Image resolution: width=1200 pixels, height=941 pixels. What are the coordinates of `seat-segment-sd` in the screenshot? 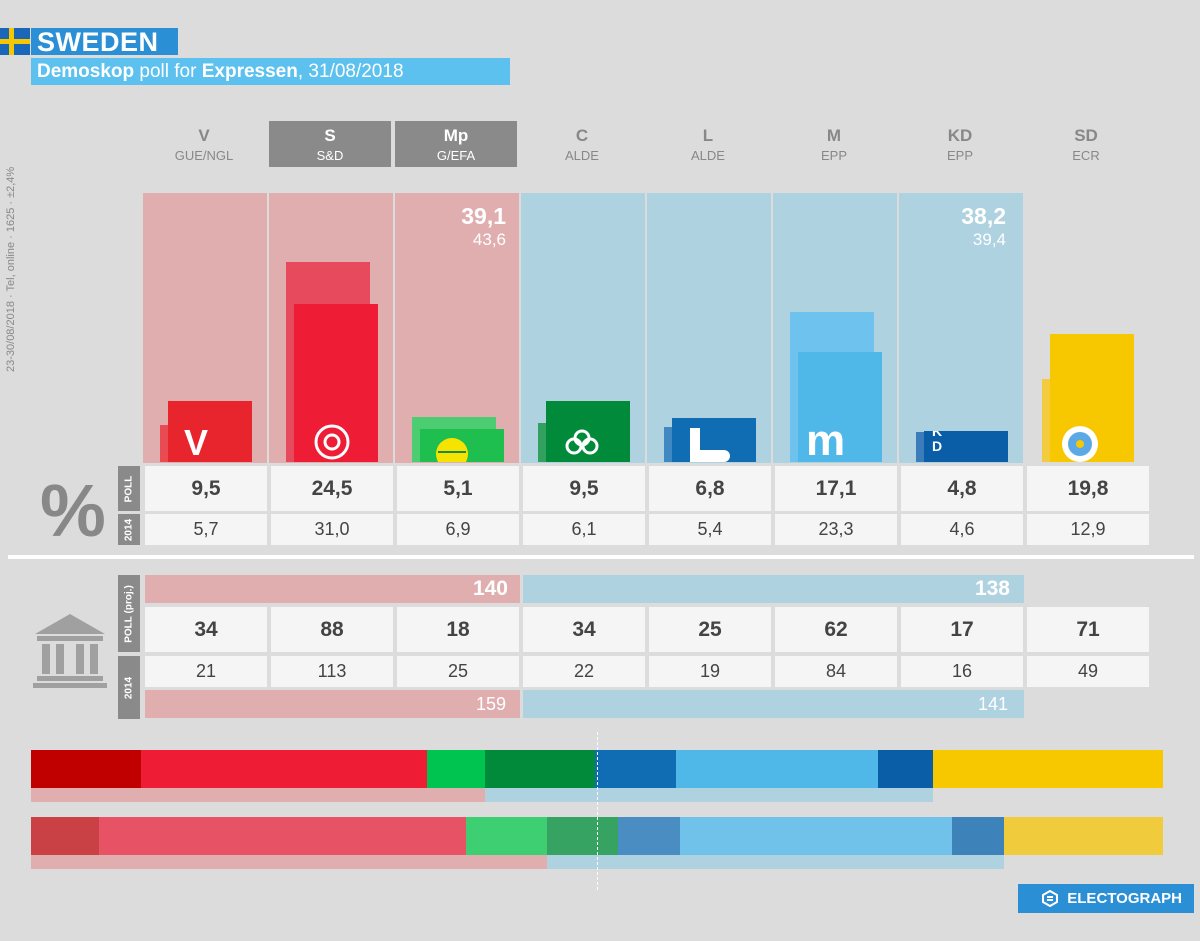 It's located at (1047, 769).